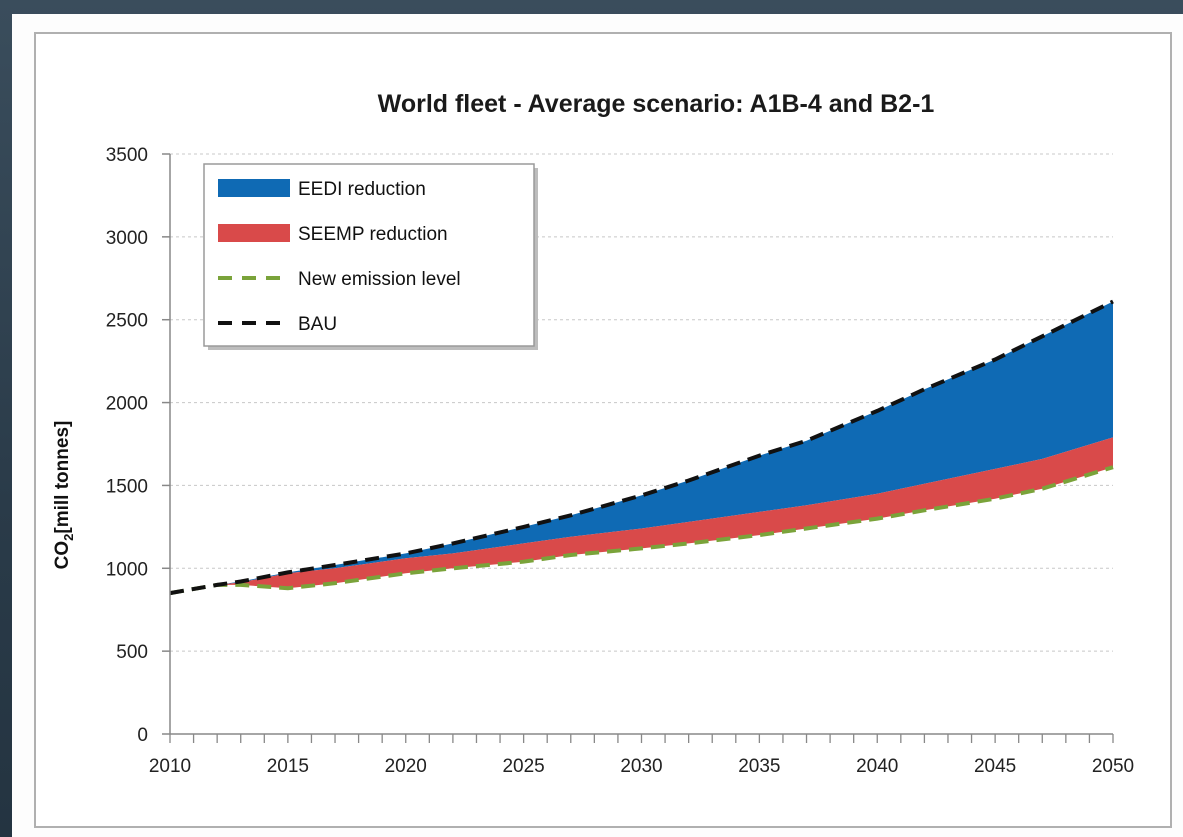 The image size is (1183, 837). What do you see at coordinates (373, 234) in the screenshot?
I see `legend-label-seemp-reduction: SEEMP reduction` at bounding box center [373, 234].